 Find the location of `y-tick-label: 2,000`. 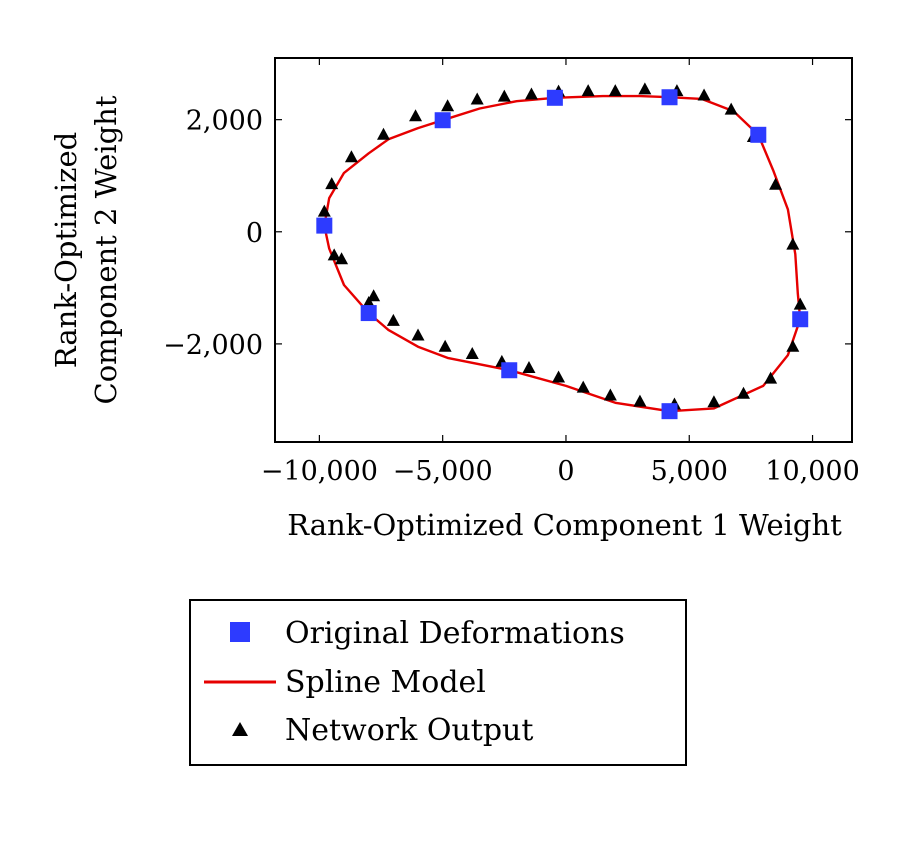

y-tick-label: 2,000 is located at coordinates (224, 121).